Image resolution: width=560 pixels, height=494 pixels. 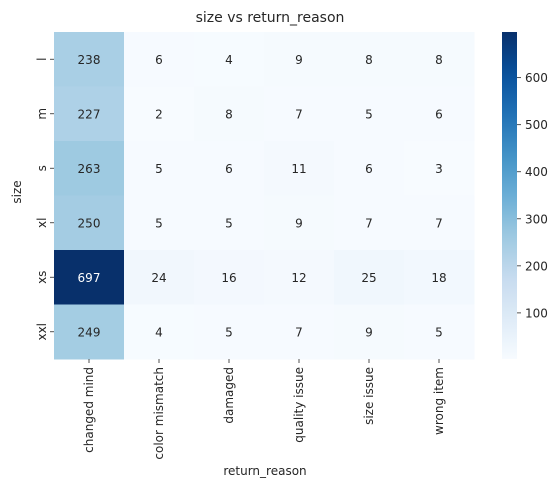 What do you see at coordinates (439, 401) in the screenshot?
I see `x-tick-label: wrong item` at bounding box center [439, 401].